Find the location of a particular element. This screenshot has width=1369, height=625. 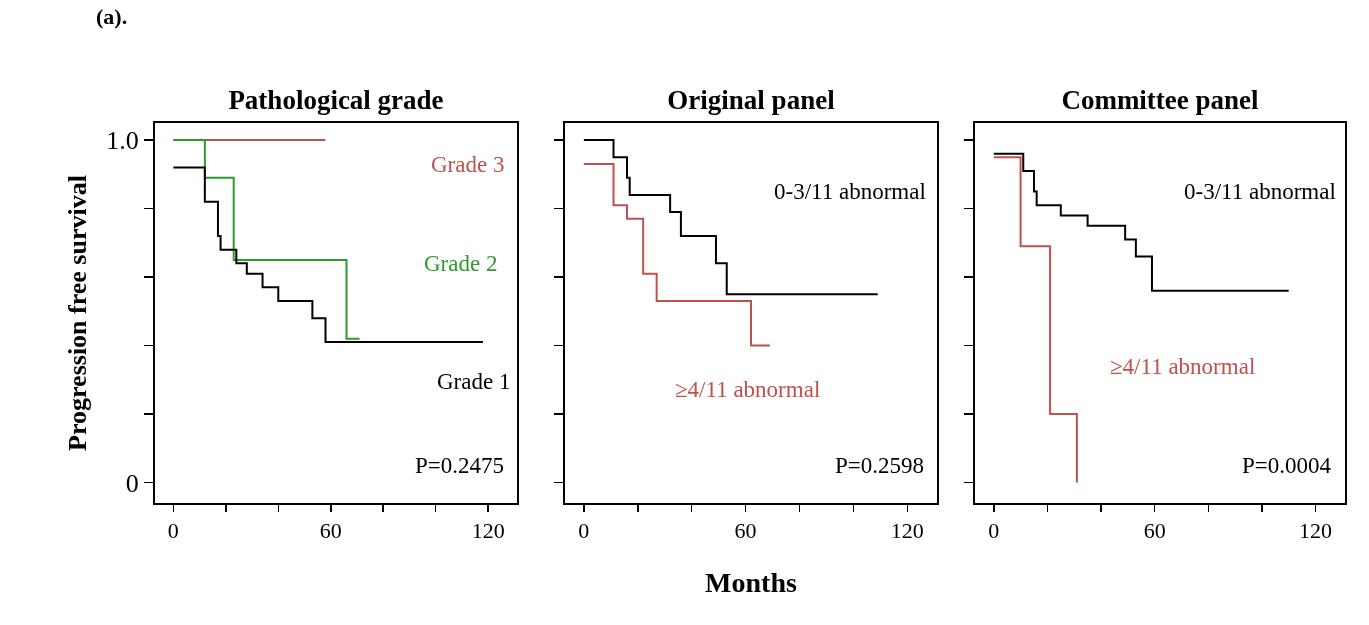

y-axis-title: Progression free survival is located at coordinates (78, 313).